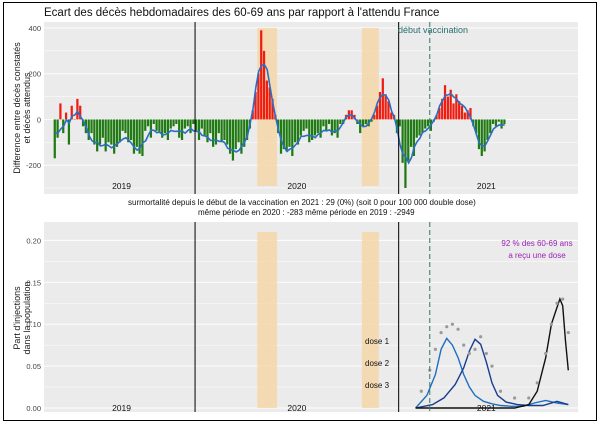 The width and height of the screenshot is (602, 425). Describe the element at coordinates (296, 186) in the screenshot. I see `top-year-2020: 2020` at that location.